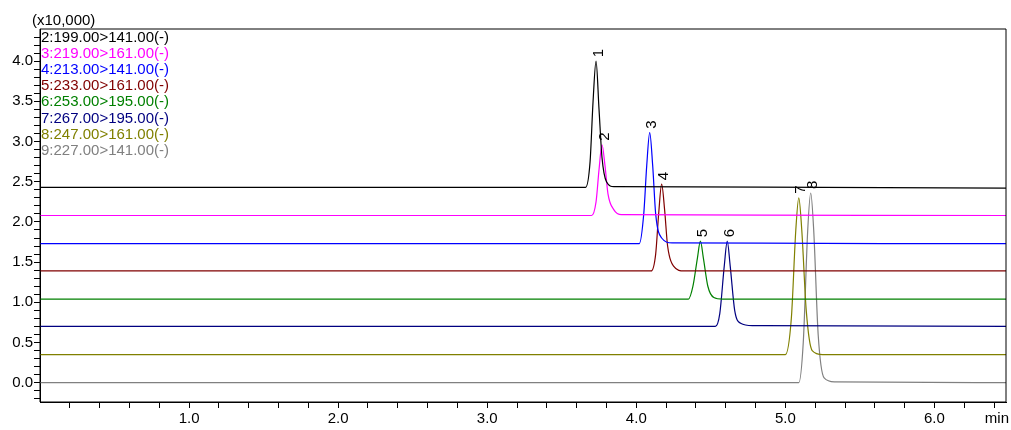 This screenshot has width=1011, height=430. What do you see at coordinates (636, 418) in the screenshot?
I see `x-tick-label: 4.0` at bounding box center [636, 418].